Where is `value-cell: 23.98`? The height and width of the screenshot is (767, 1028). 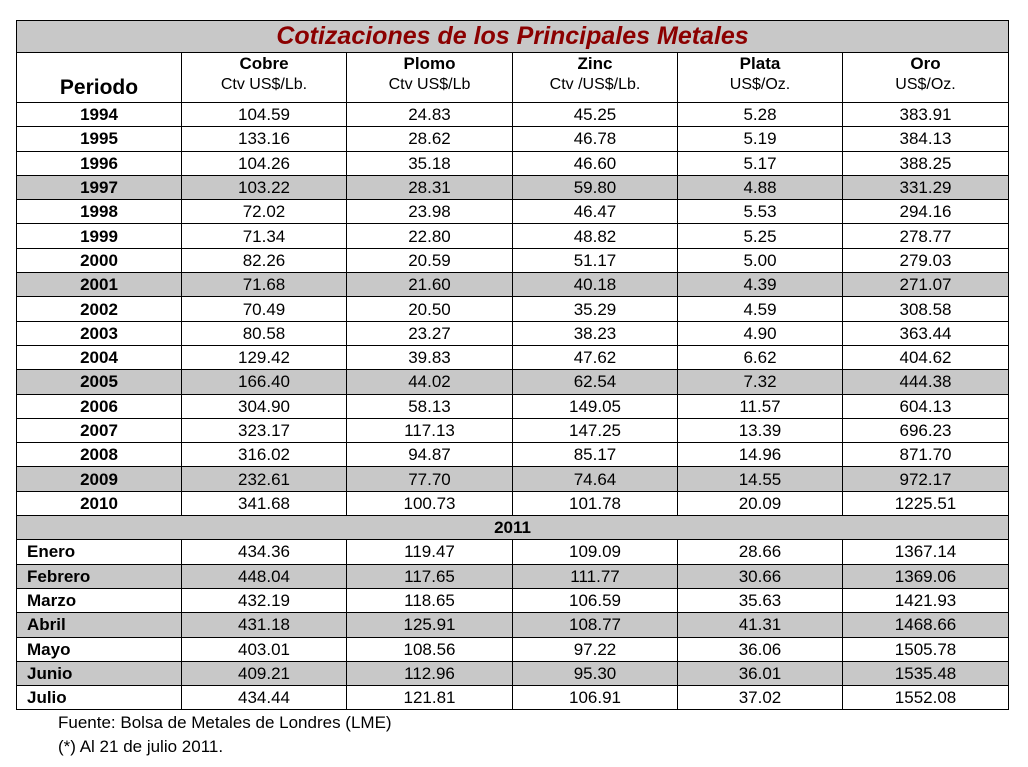 value-cell: 23.98 is located at coordinates (429, 212).